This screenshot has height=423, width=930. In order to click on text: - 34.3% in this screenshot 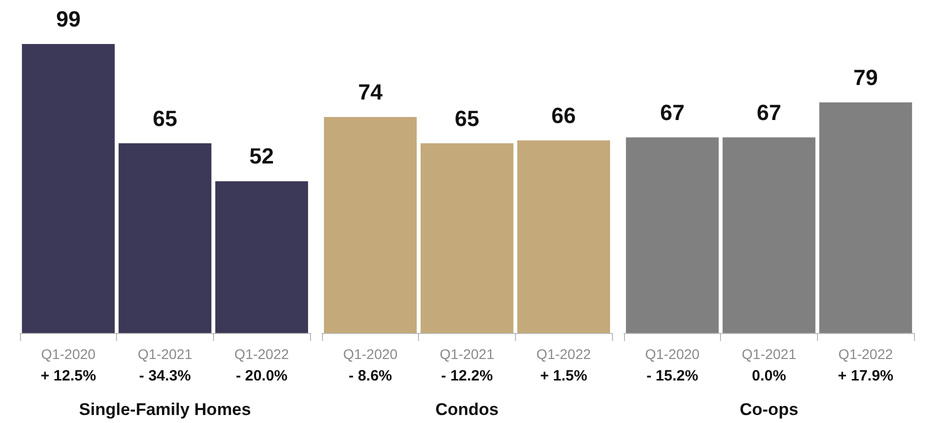, I will do `click(165, 376)`.